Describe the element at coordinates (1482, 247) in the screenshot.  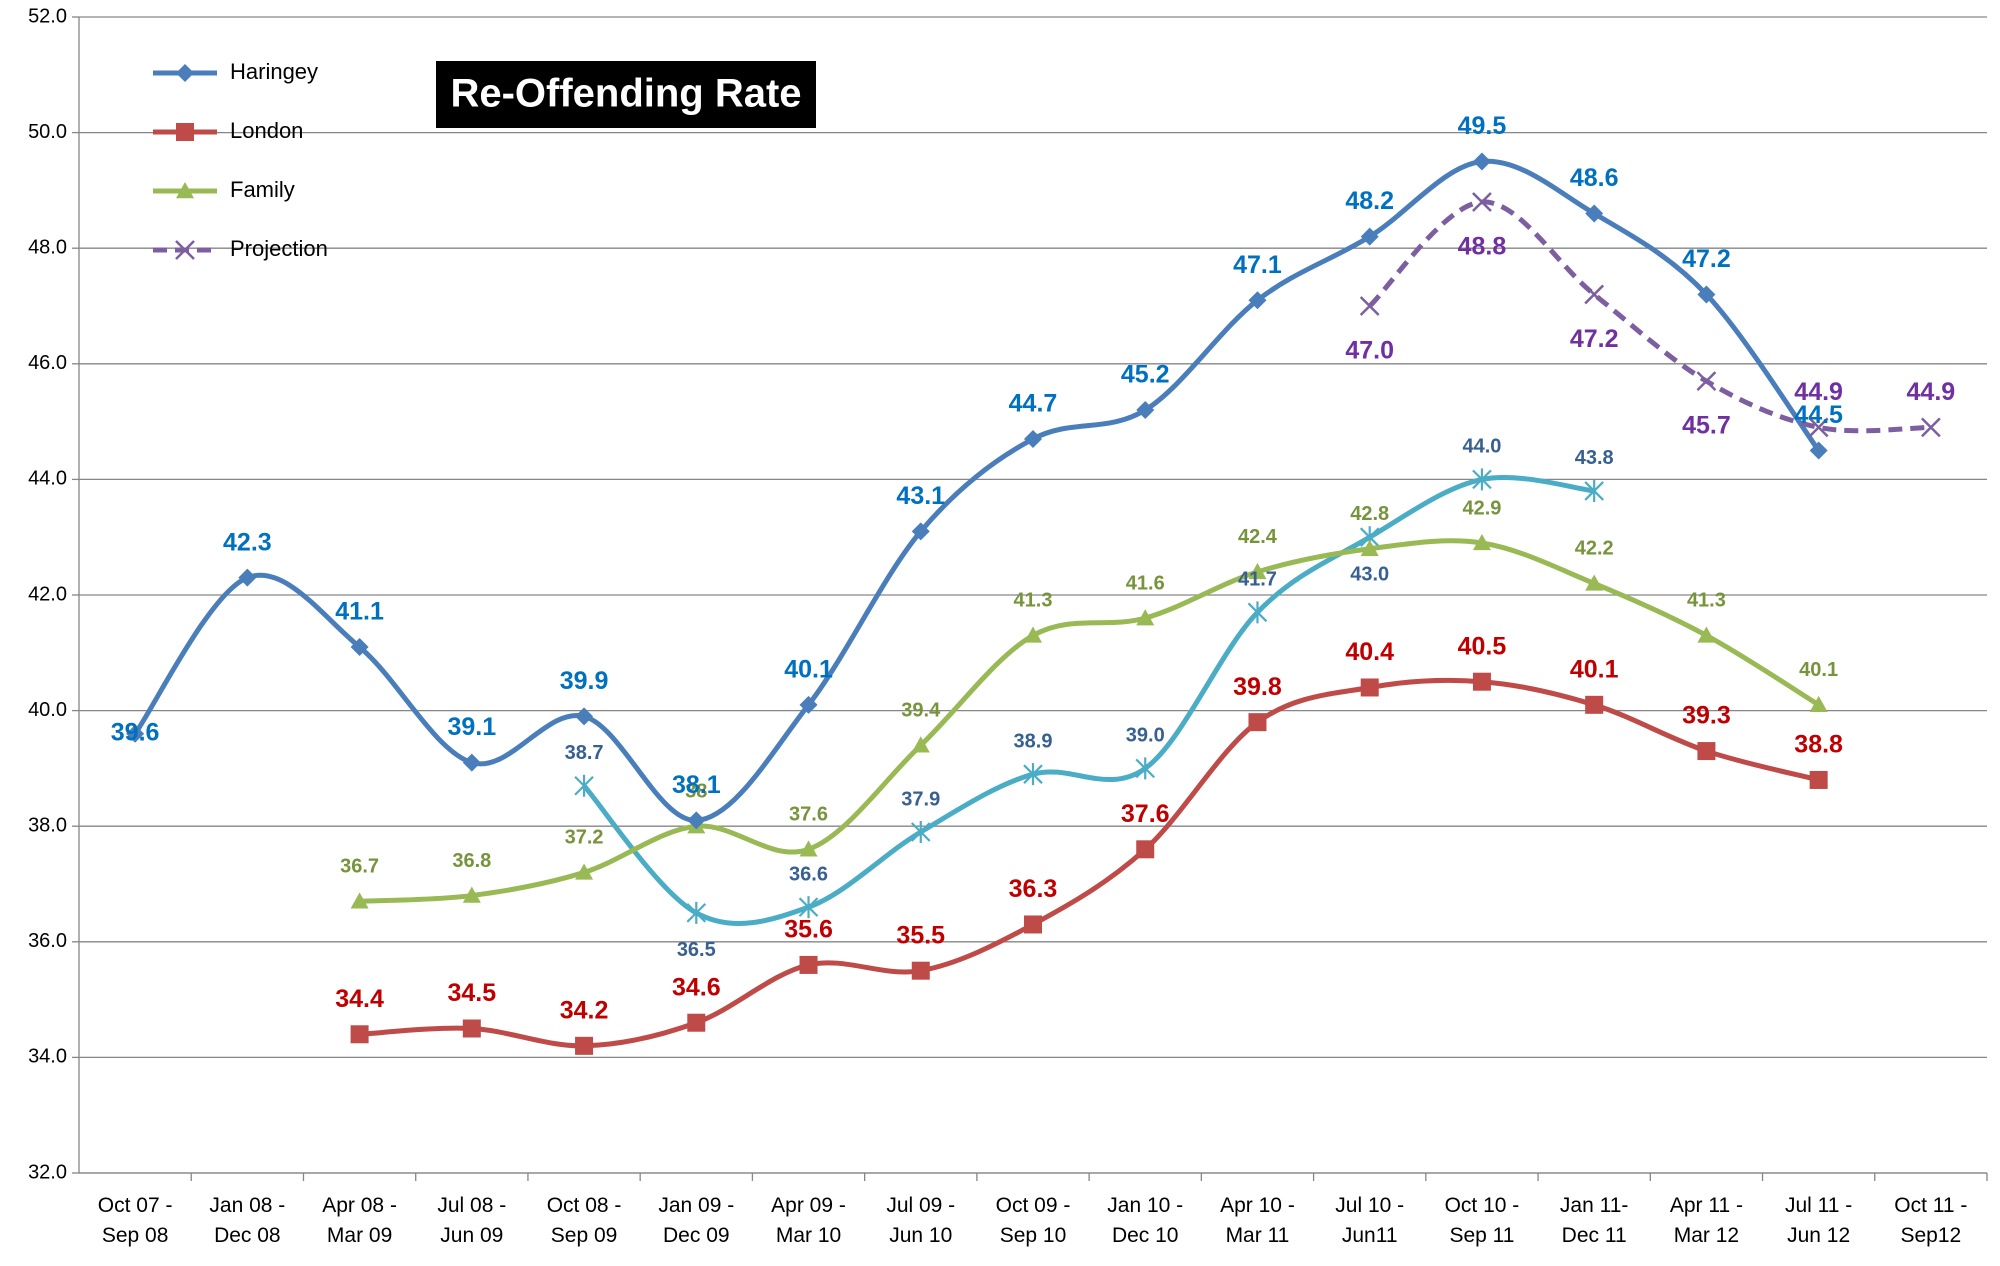
I see `data-label: 48.8` at that location.